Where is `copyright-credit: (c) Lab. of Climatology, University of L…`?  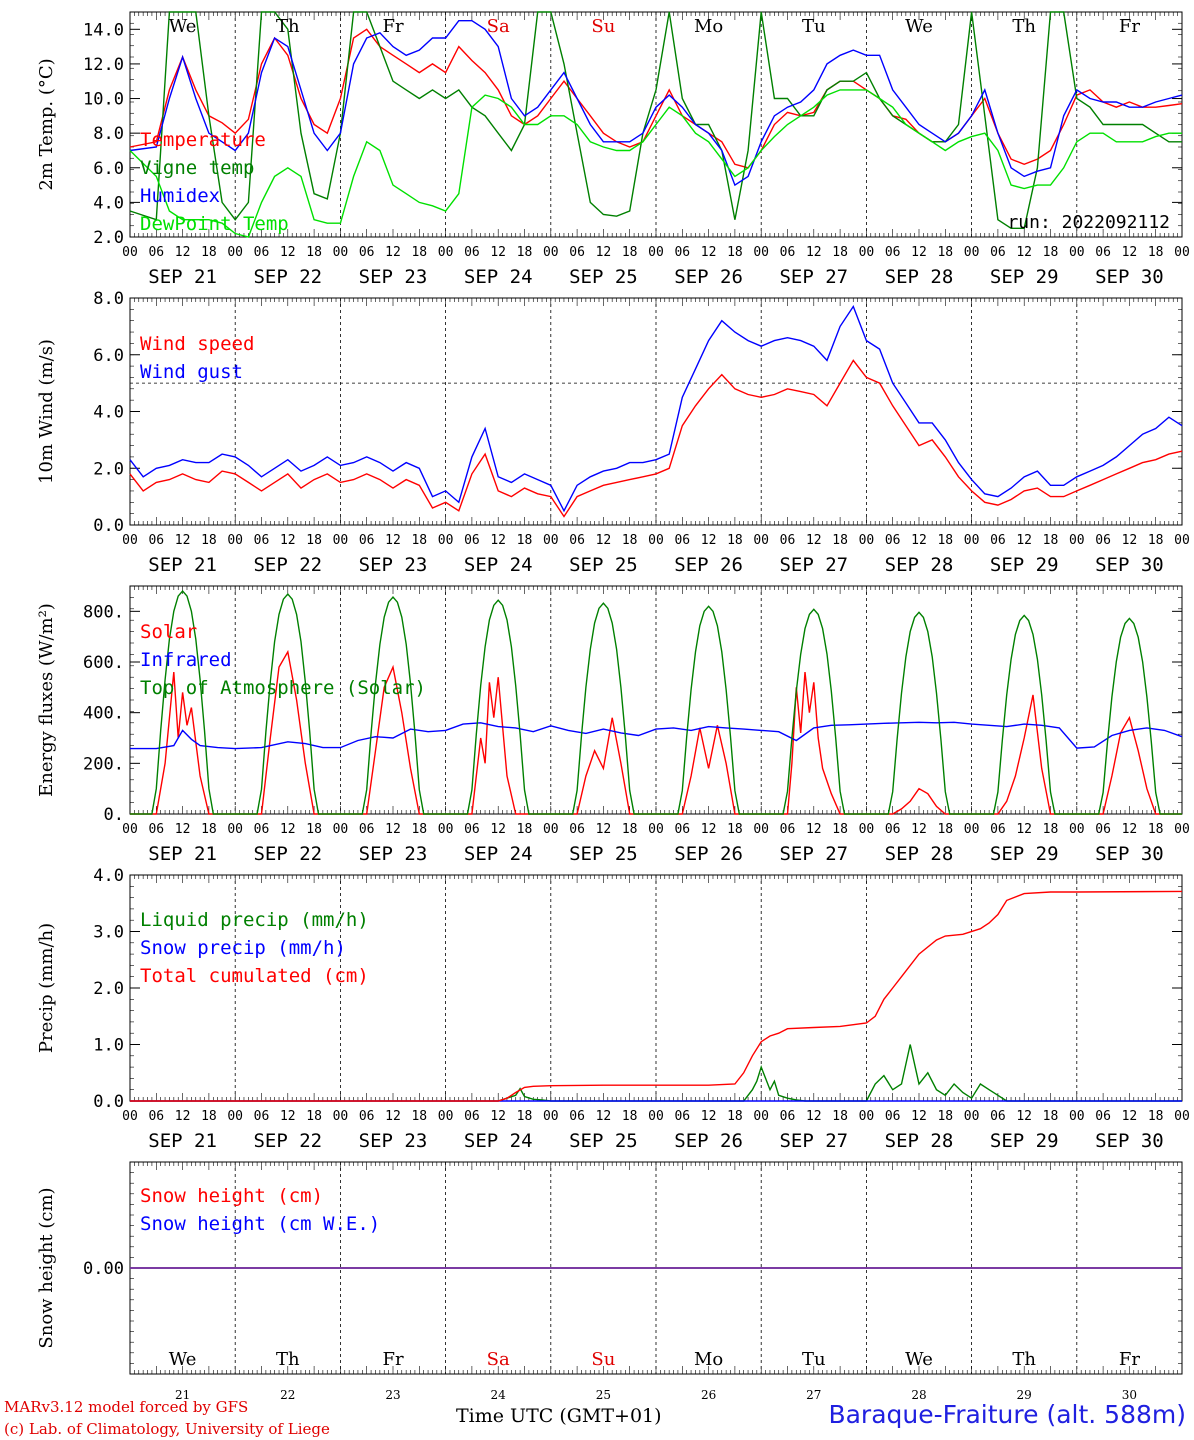 copyright-credit: (c) Lab. of Climatology, University of L… is located at coordinates (167, 1429).